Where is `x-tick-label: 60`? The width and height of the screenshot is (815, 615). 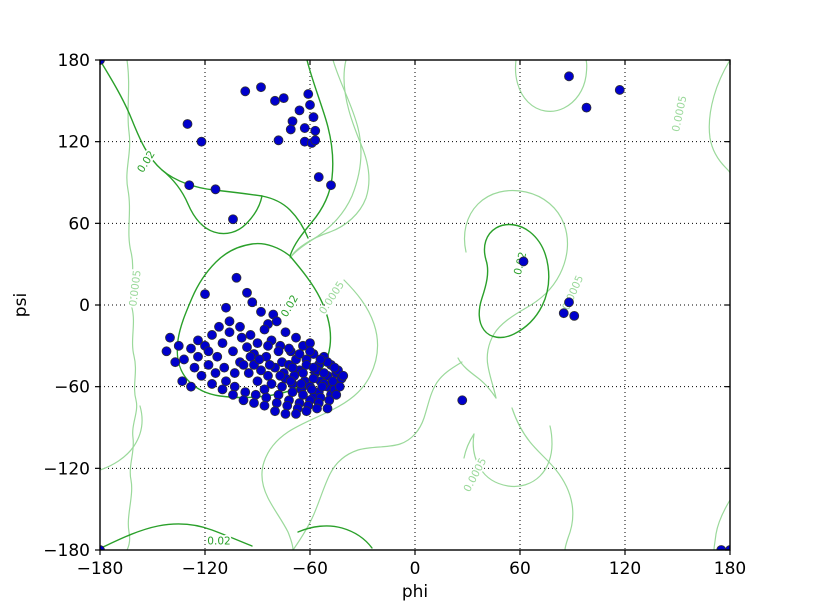 x-tick-label: 60 is located at coordinates (520, 569).